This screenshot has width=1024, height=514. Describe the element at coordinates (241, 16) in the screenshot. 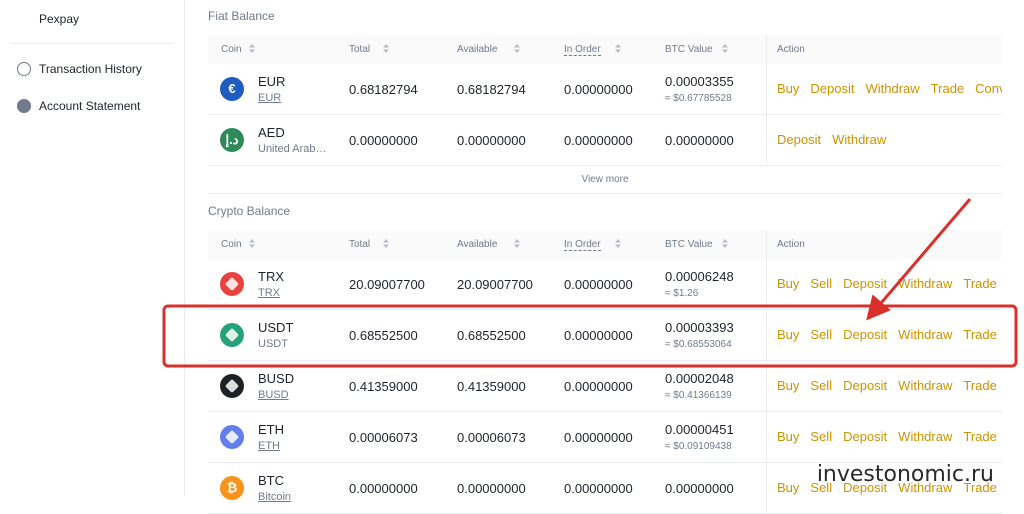

I see `section-title: Fiat Balance` at that location.